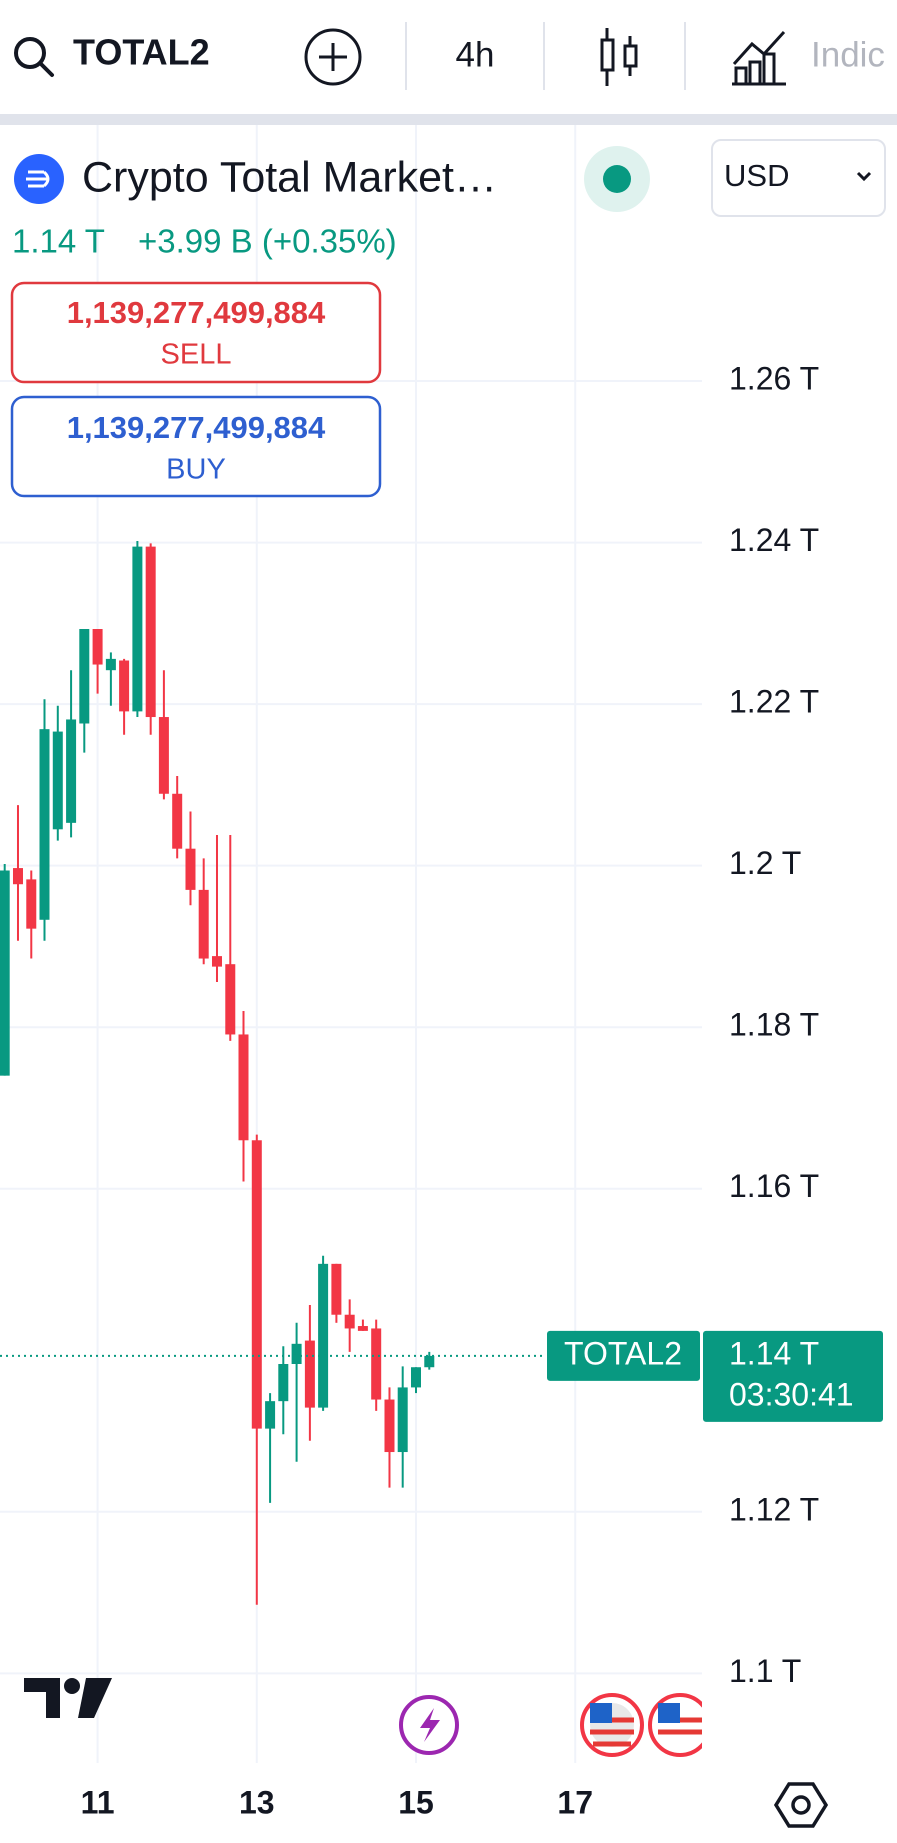 This screenshot has height=1843, width=897. I want to click on y-tick-label: 1.22 T, so click(774, 702).